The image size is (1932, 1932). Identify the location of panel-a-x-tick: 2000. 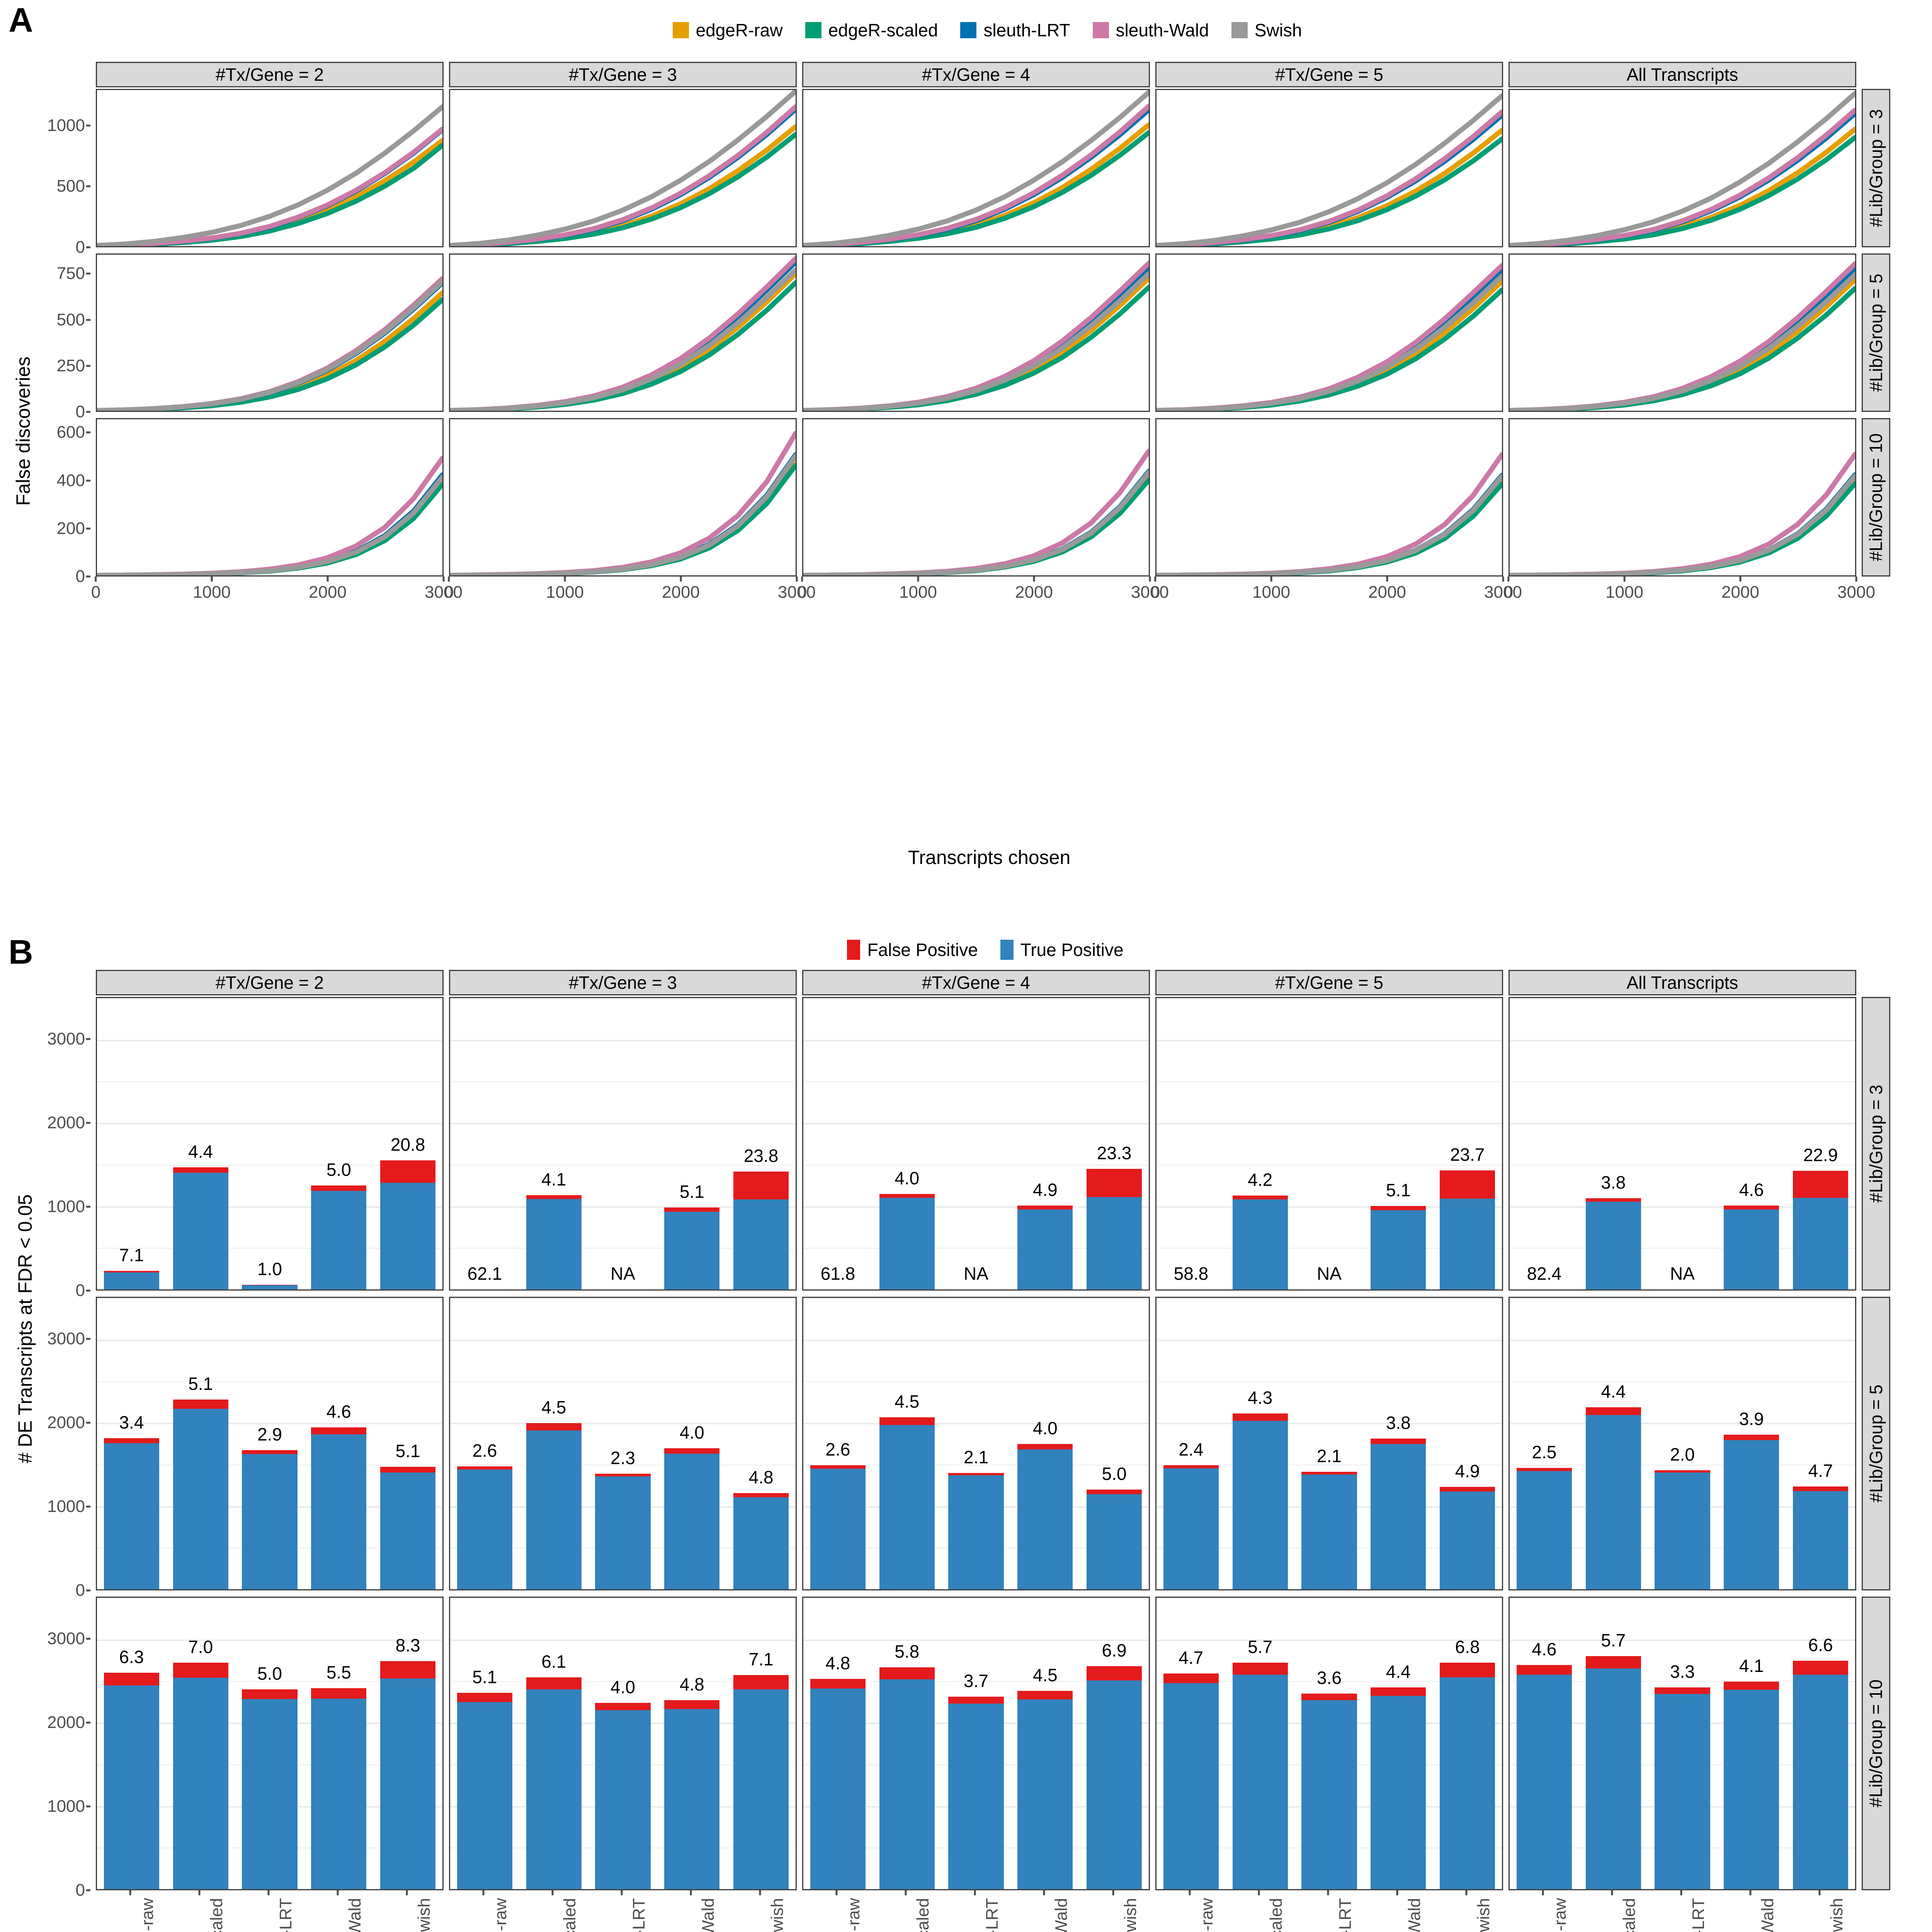
(1740, 592).